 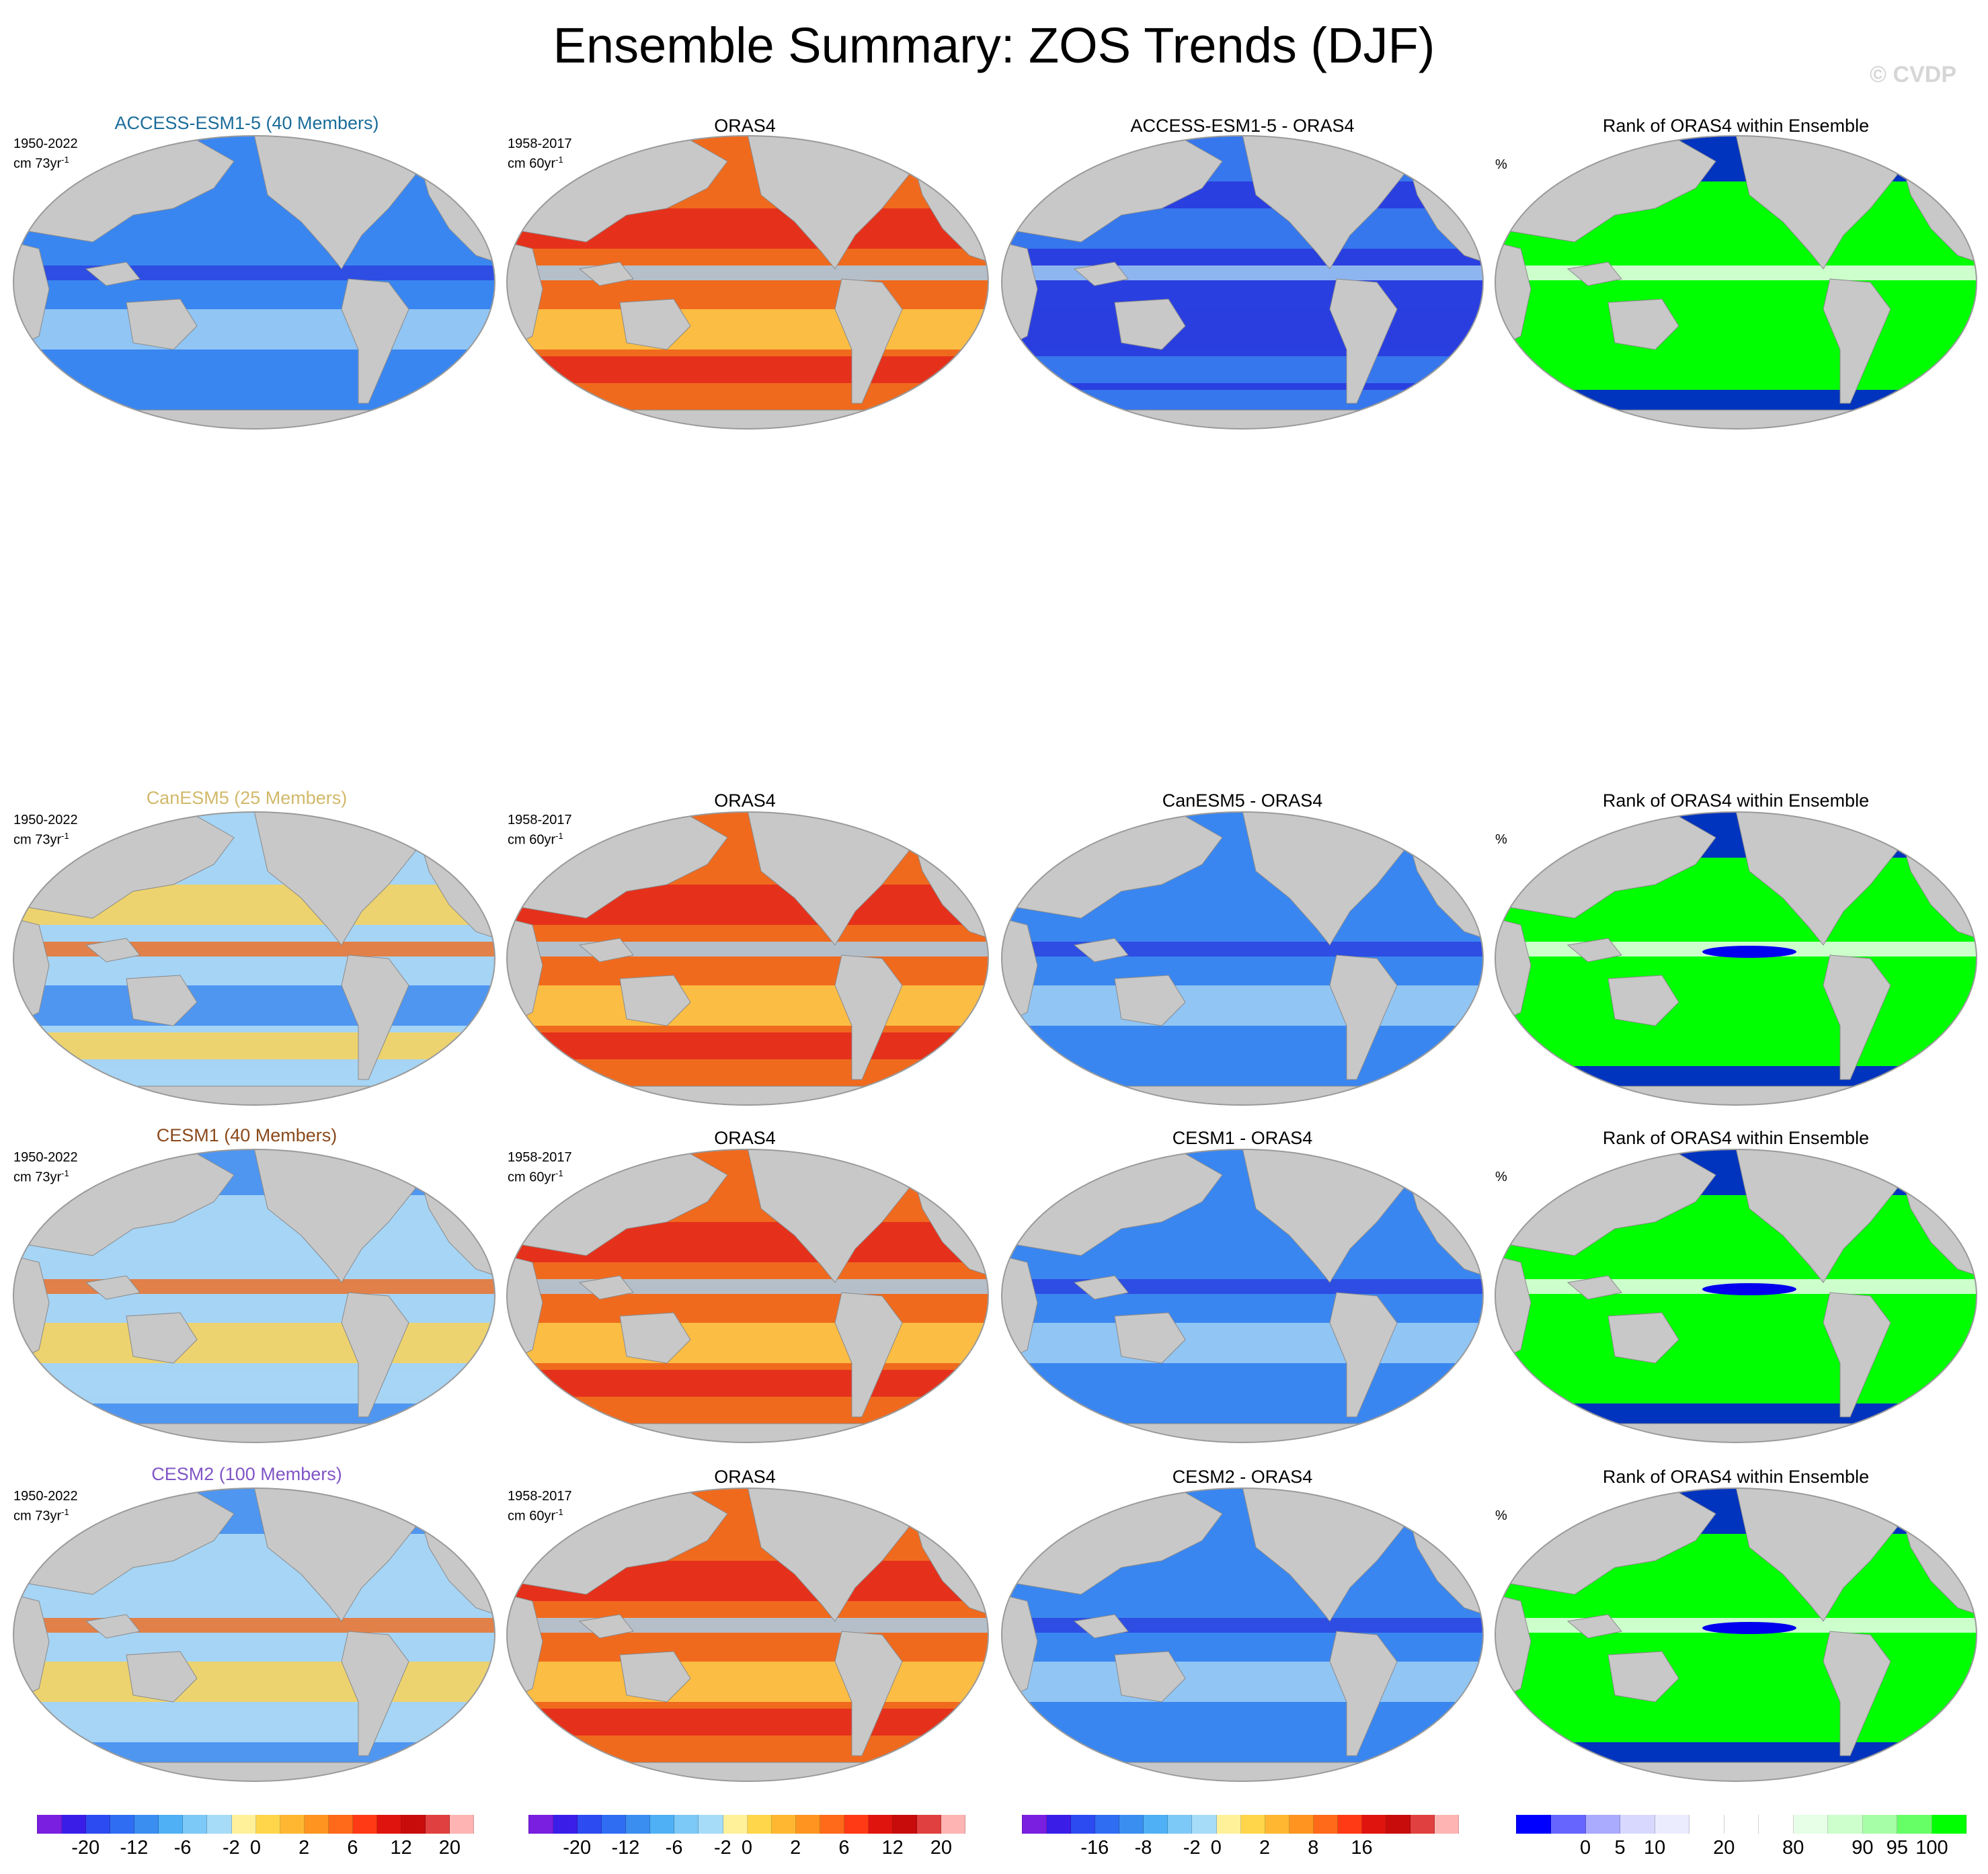 I want to click on colorbar-tick-label: -2, so click(x=1192, y=1848).